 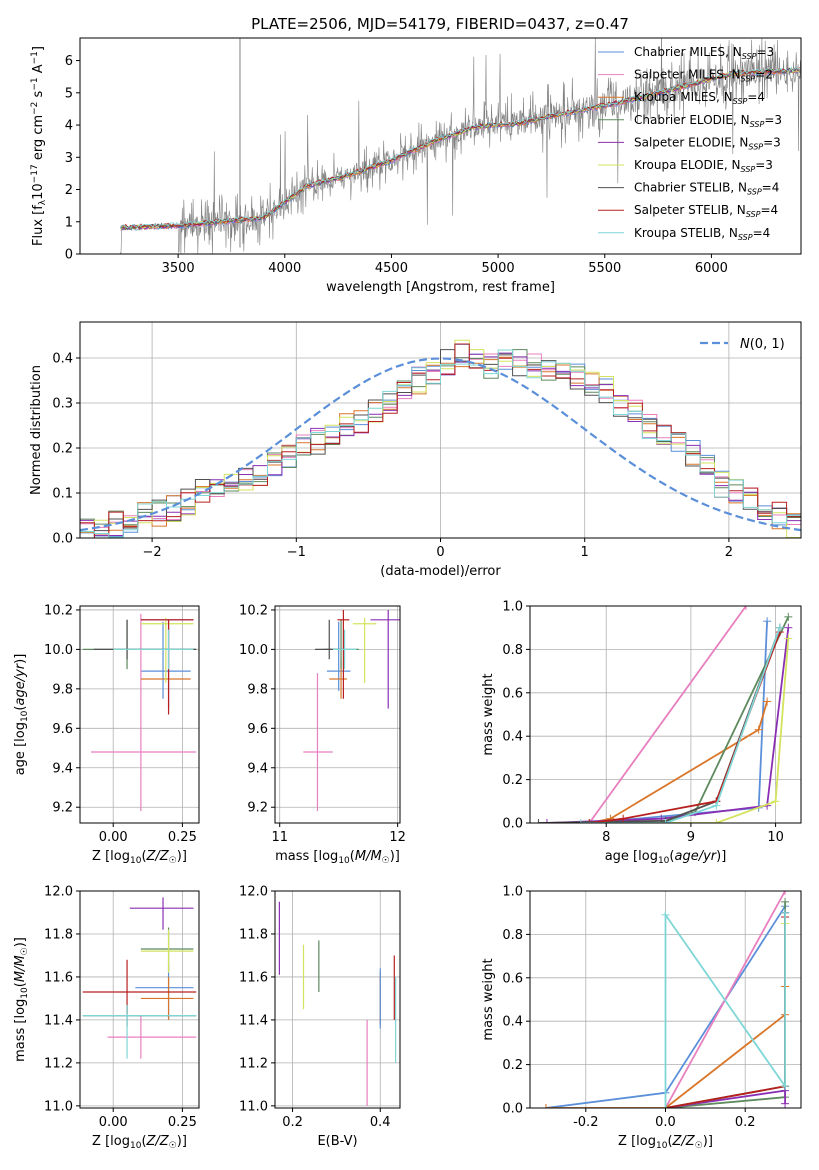 What do you see at coordinates (687, 75) in the screenshot?
I see `legend-text: Salpeter MILES, N` at bounding box center [687, 75].